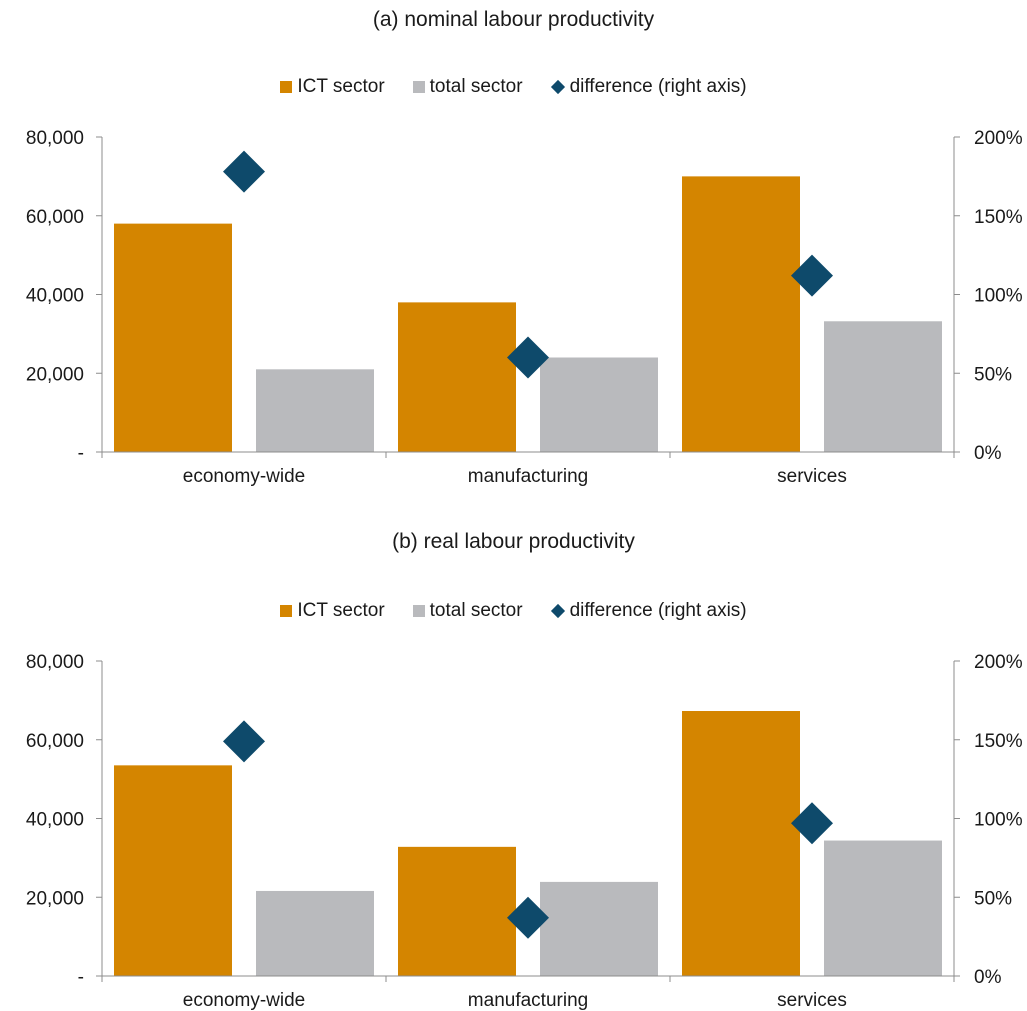 Image resolution: width=1027 pixels, height=1011 pixels. What do you see at coordinates (513, 19) in the screenshot?
I see `chart-title: (a) nominal labour productivity` at bounding box center [513, 19].